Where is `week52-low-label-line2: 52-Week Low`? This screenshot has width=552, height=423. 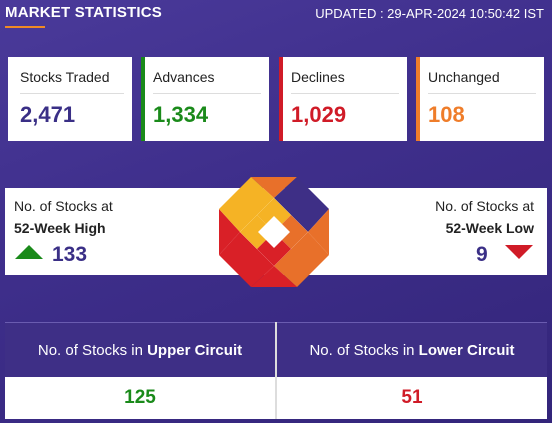 week52-low-label-line2: 52-Week Low is located at coordinates (489, 228).